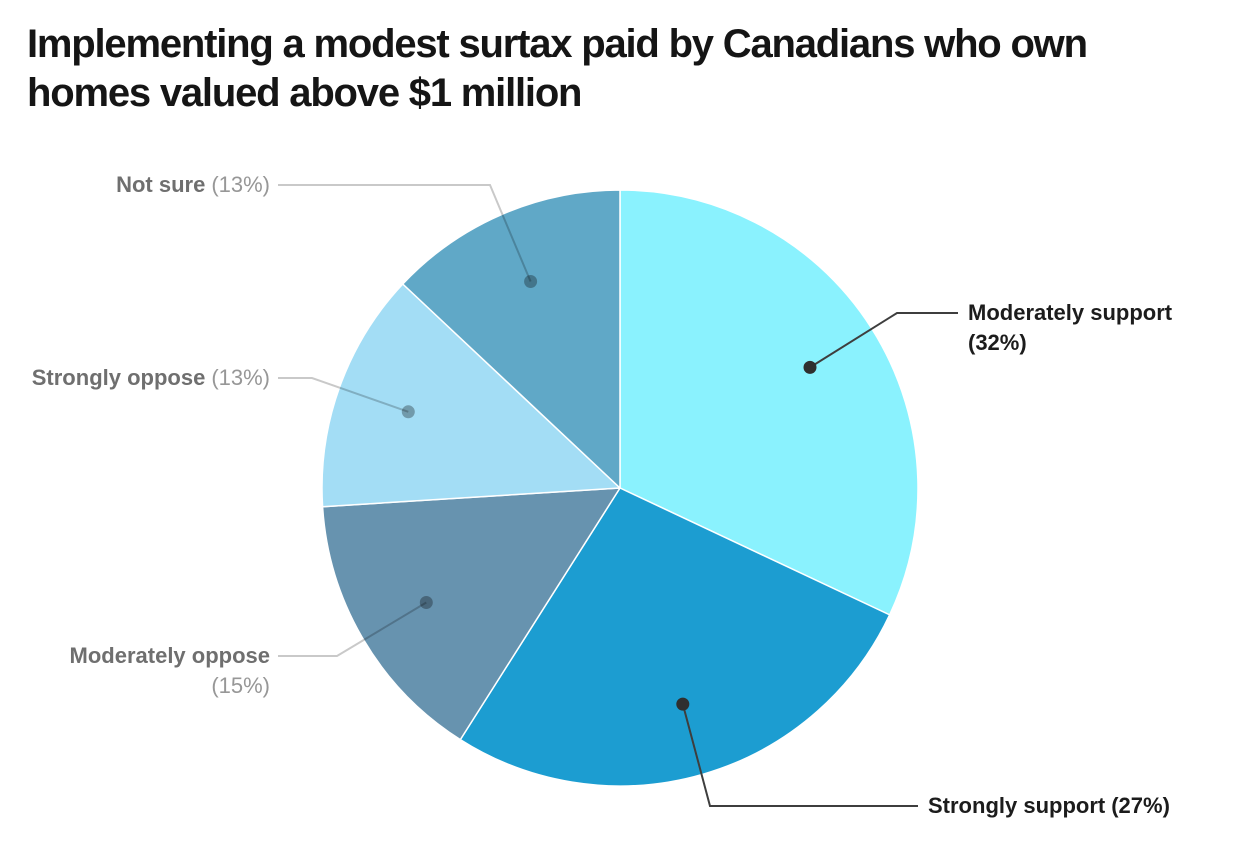 The image size is (1240, 854). Describe the element at coordinates (683, 704) in the screenshot. I see `leader-dot-strongly-support` at that location.